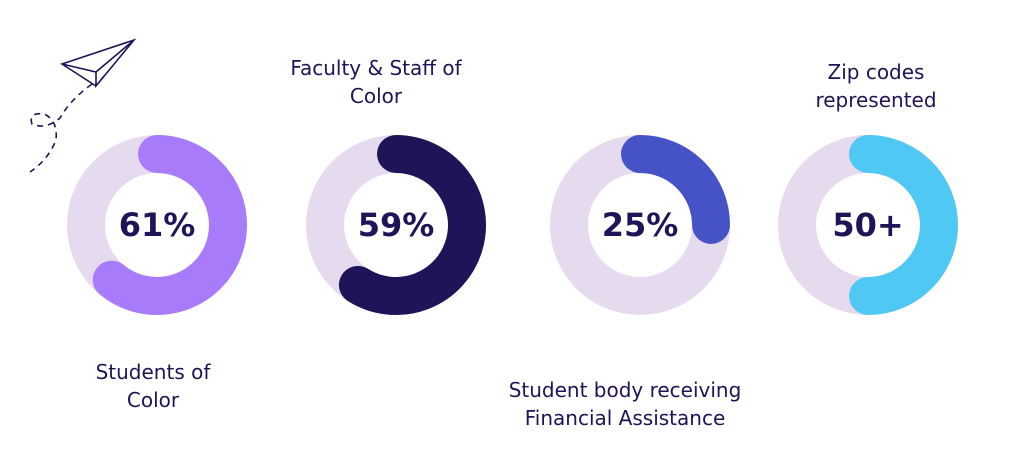  What do you see at coordinates (157, 225) in the screenshot?
I see `value-label: 61%` at bounding box center [157, 225].